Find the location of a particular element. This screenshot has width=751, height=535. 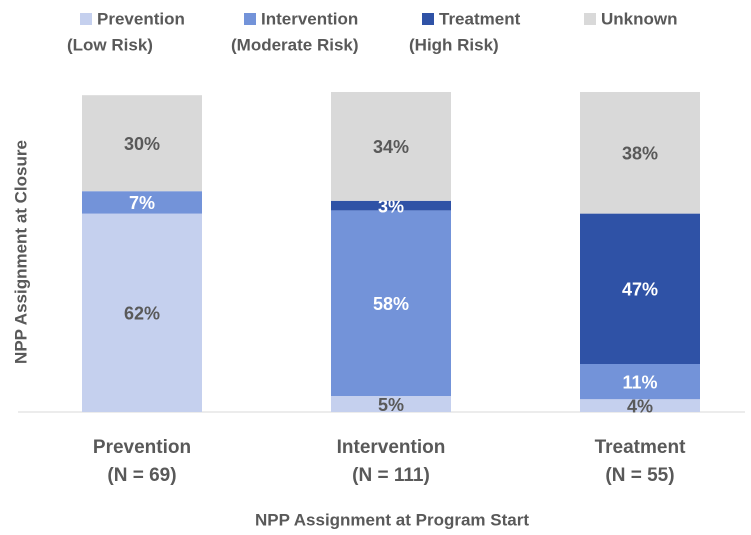

data-label: 62% is located at coordinates (142, 314).